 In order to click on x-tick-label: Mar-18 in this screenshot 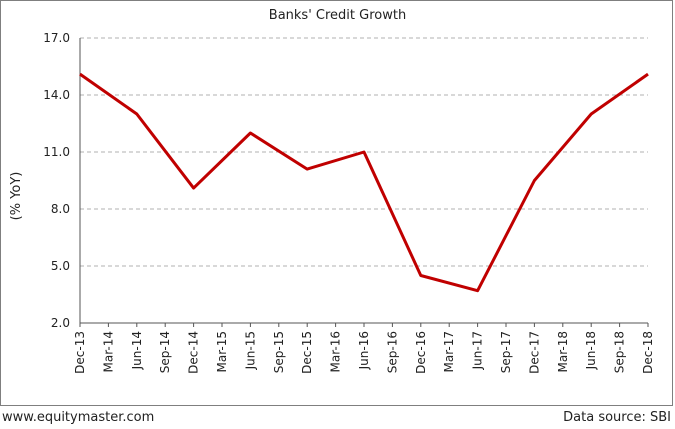, I will do `click(563, 351)`.